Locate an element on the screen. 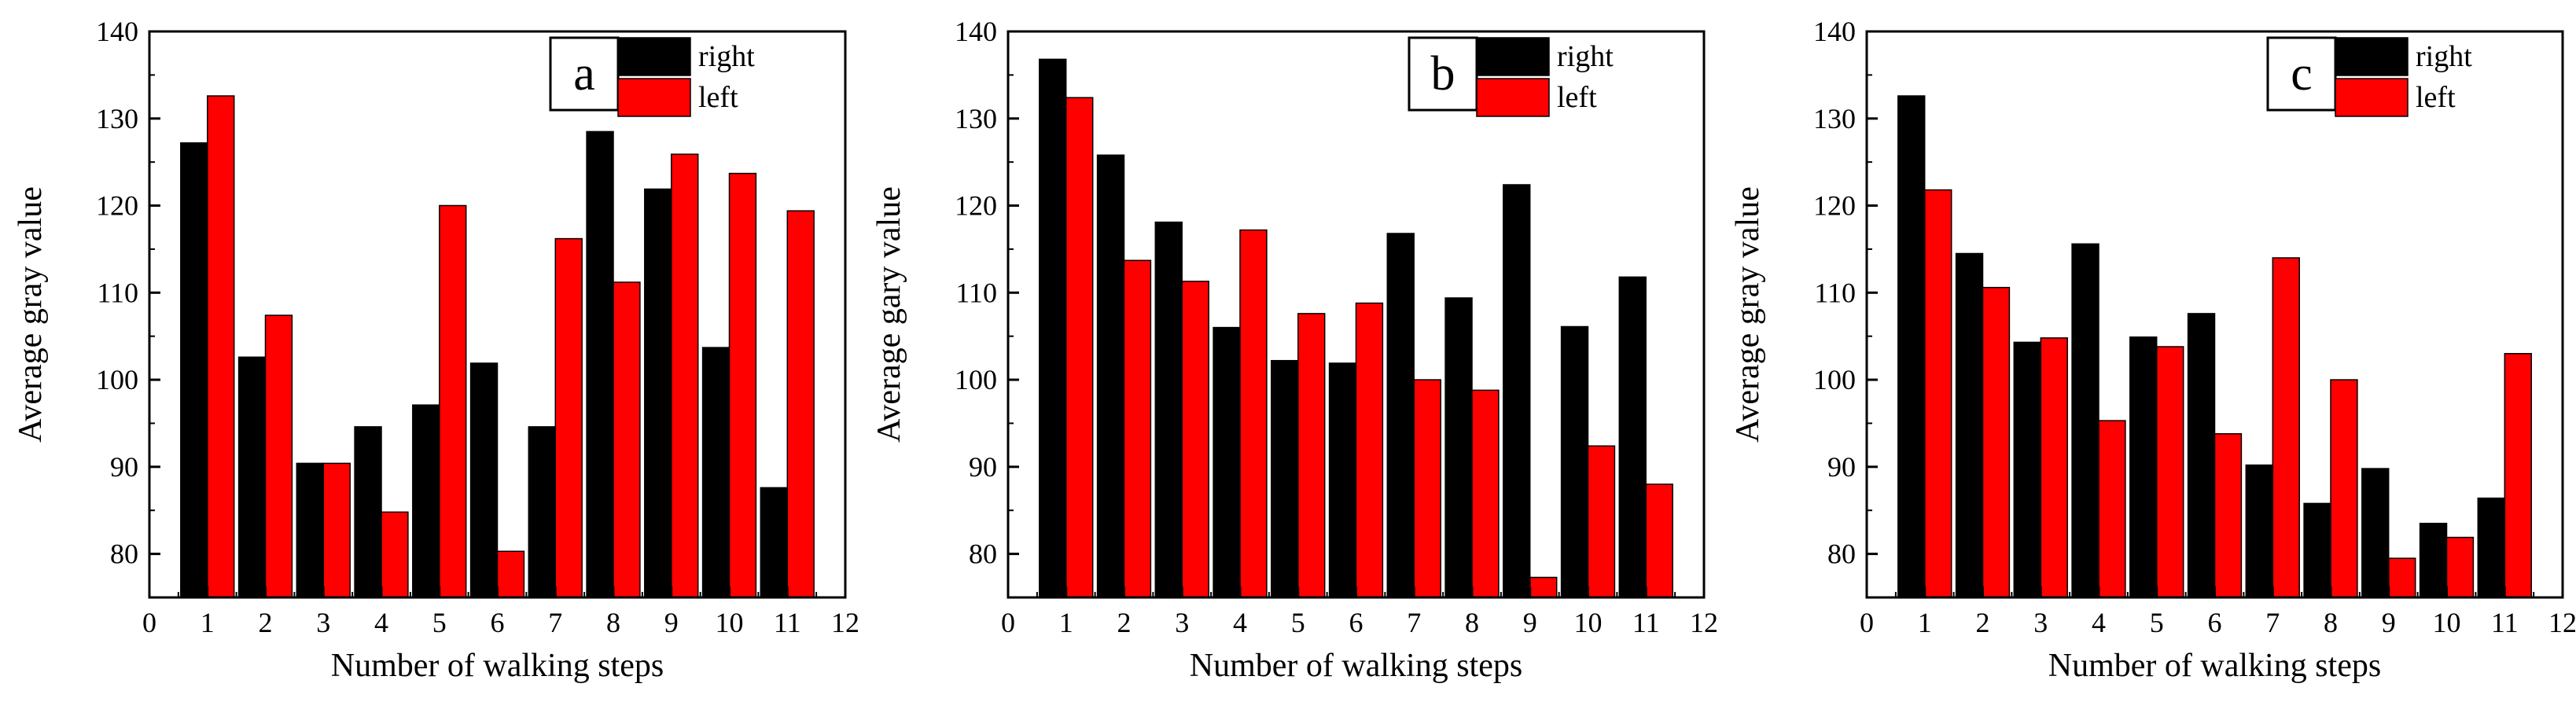 The width and height of the screenshot is (2576, 724). y-axis-label: Average gary value is located at coordinates (889, 314).